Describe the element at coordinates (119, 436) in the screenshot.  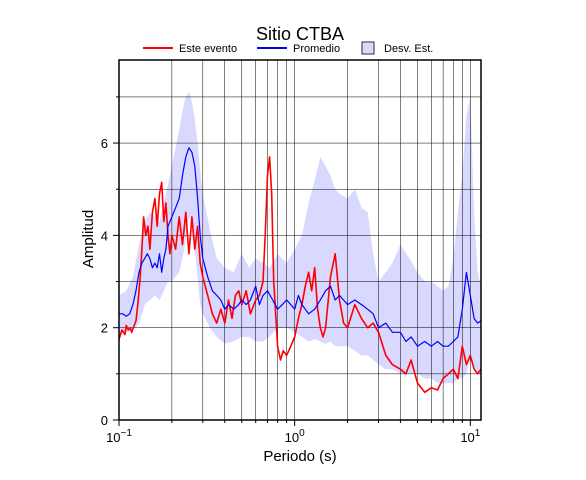
I see `x-tick-label: 10⁻¹` at that location.